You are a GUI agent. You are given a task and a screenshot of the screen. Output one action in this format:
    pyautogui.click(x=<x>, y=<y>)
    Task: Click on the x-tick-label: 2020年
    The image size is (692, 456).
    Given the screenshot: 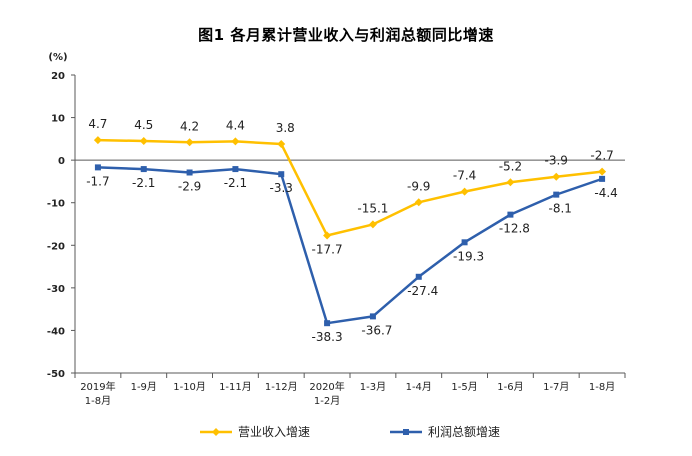 What is the action you would take?
    pyautogui.click(x=326, y=386)
    